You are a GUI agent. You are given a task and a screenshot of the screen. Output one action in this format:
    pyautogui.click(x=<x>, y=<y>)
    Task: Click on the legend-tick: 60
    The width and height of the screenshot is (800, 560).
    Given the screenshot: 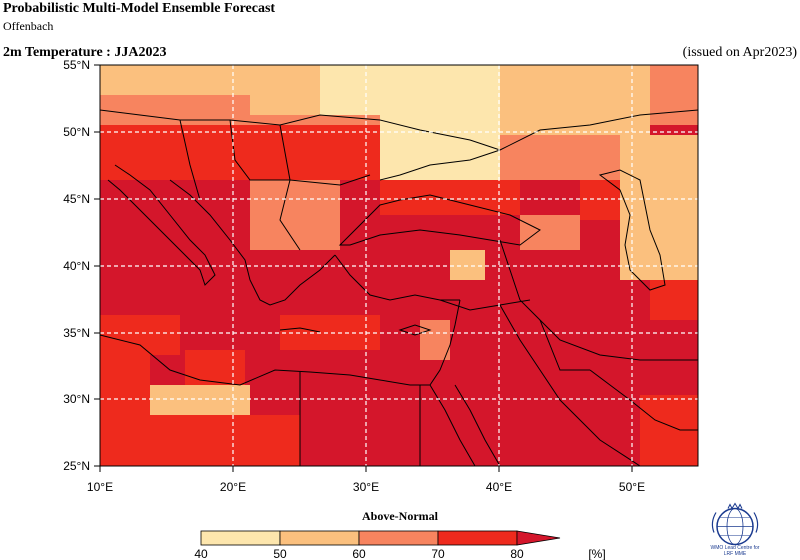 What is the action you would take?
    pyautogui.click(x=359, y=553)
    